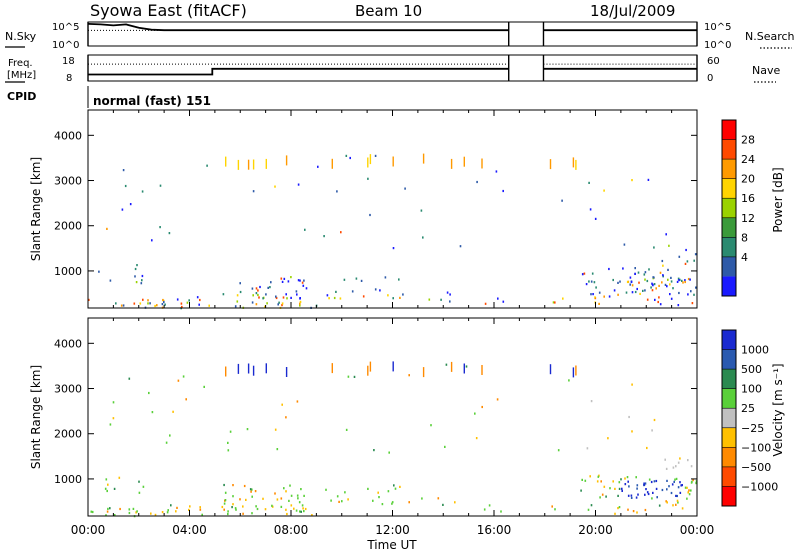 The width and height of the screenshot is (800, 554). What do you see at coordinates (464, 161) in the screenshot?
I see `power-streak` at bounding box center [464, 161].